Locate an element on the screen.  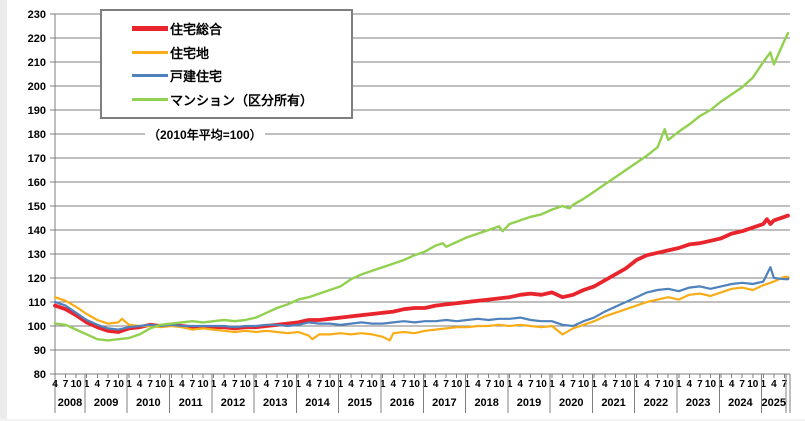
x-month-label-2019-4: 4 is located at coordinates (520, 384).